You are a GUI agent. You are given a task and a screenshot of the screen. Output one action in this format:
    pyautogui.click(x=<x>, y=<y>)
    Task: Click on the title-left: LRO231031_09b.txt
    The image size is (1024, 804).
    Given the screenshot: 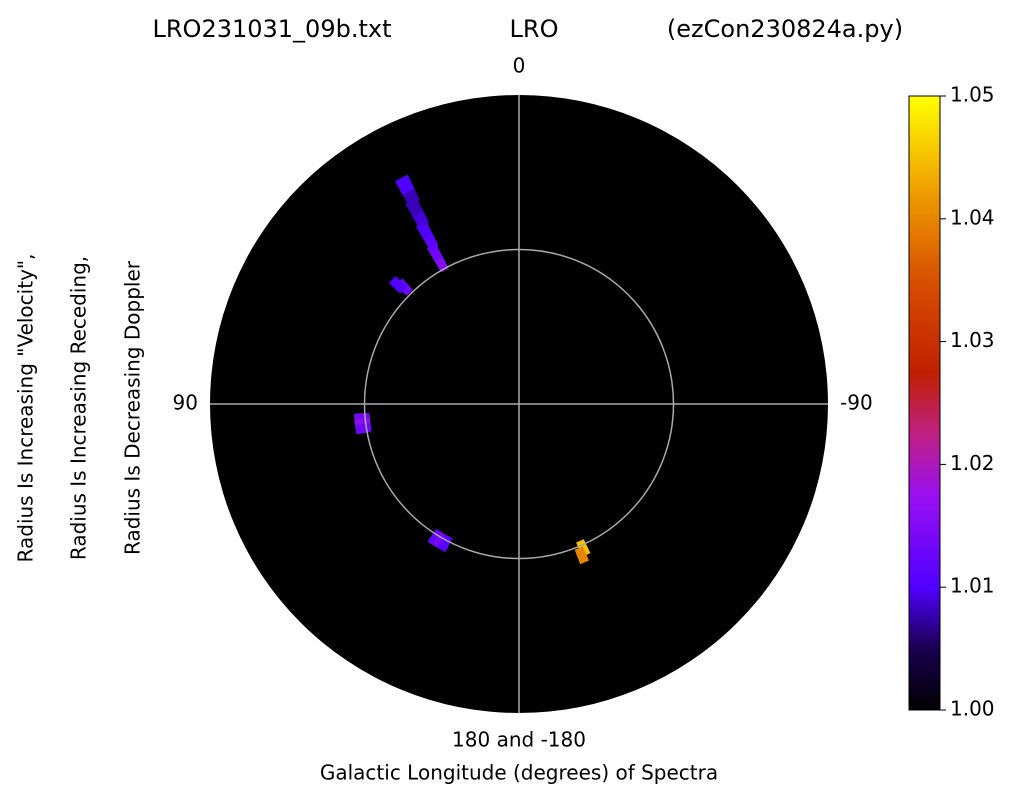 What is the action you would take?
    pyautogui.click(x=272, y=29)
    